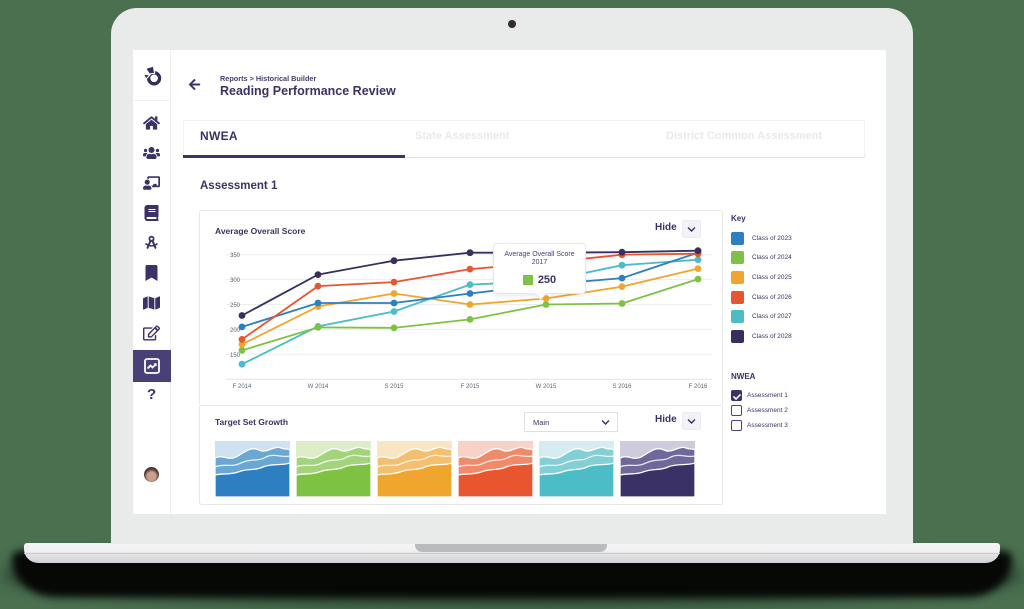  What do you see at coordinates (698, 387) in the screenshot?
I see `svg-text: F 2016` at bounding box center [698, 387].